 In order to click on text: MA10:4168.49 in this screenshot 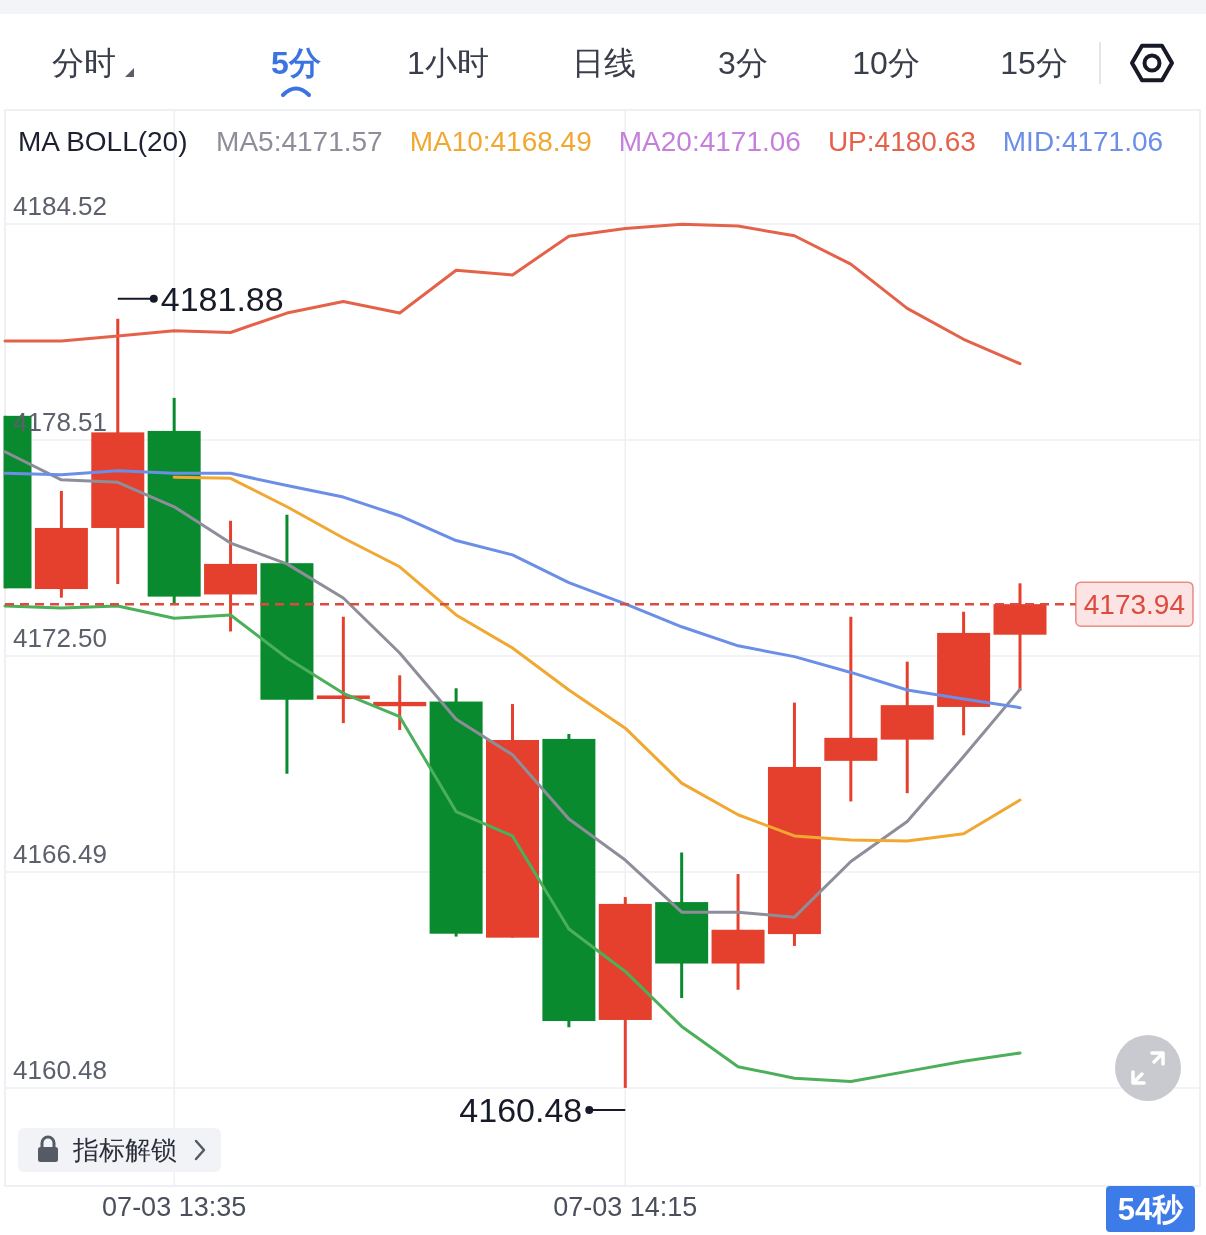, I will do `click(500, 141)`.